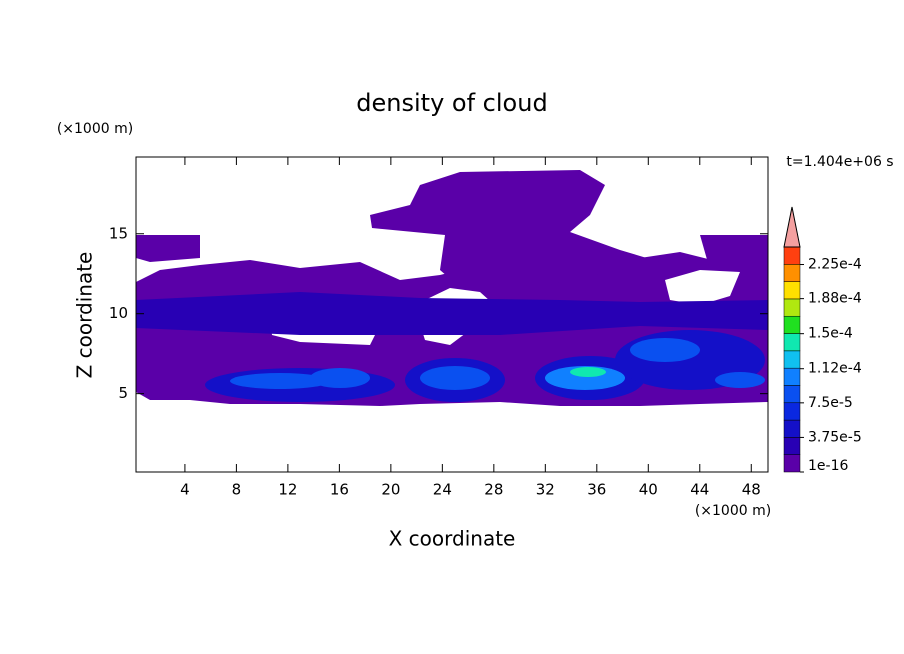 The height and width of the screenshot is (654, 904). Describe the element at coordinates (123, 393) in the screenshot. I see `y-tick-label: 5` at that location.